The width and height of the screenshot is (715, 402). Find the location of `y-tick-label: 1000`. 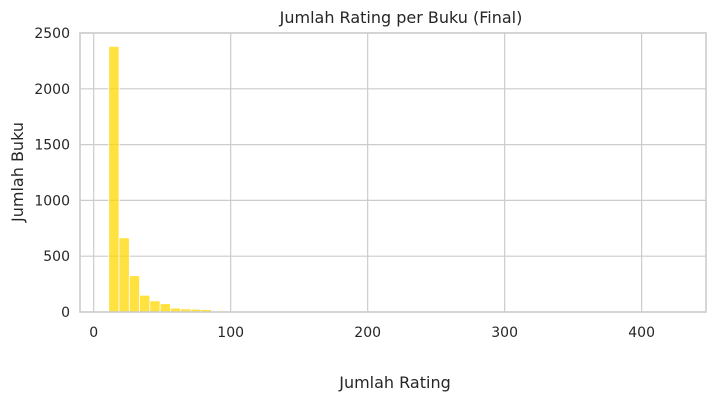

y-tick-label: 1000 is located at coordinates (52, 201).